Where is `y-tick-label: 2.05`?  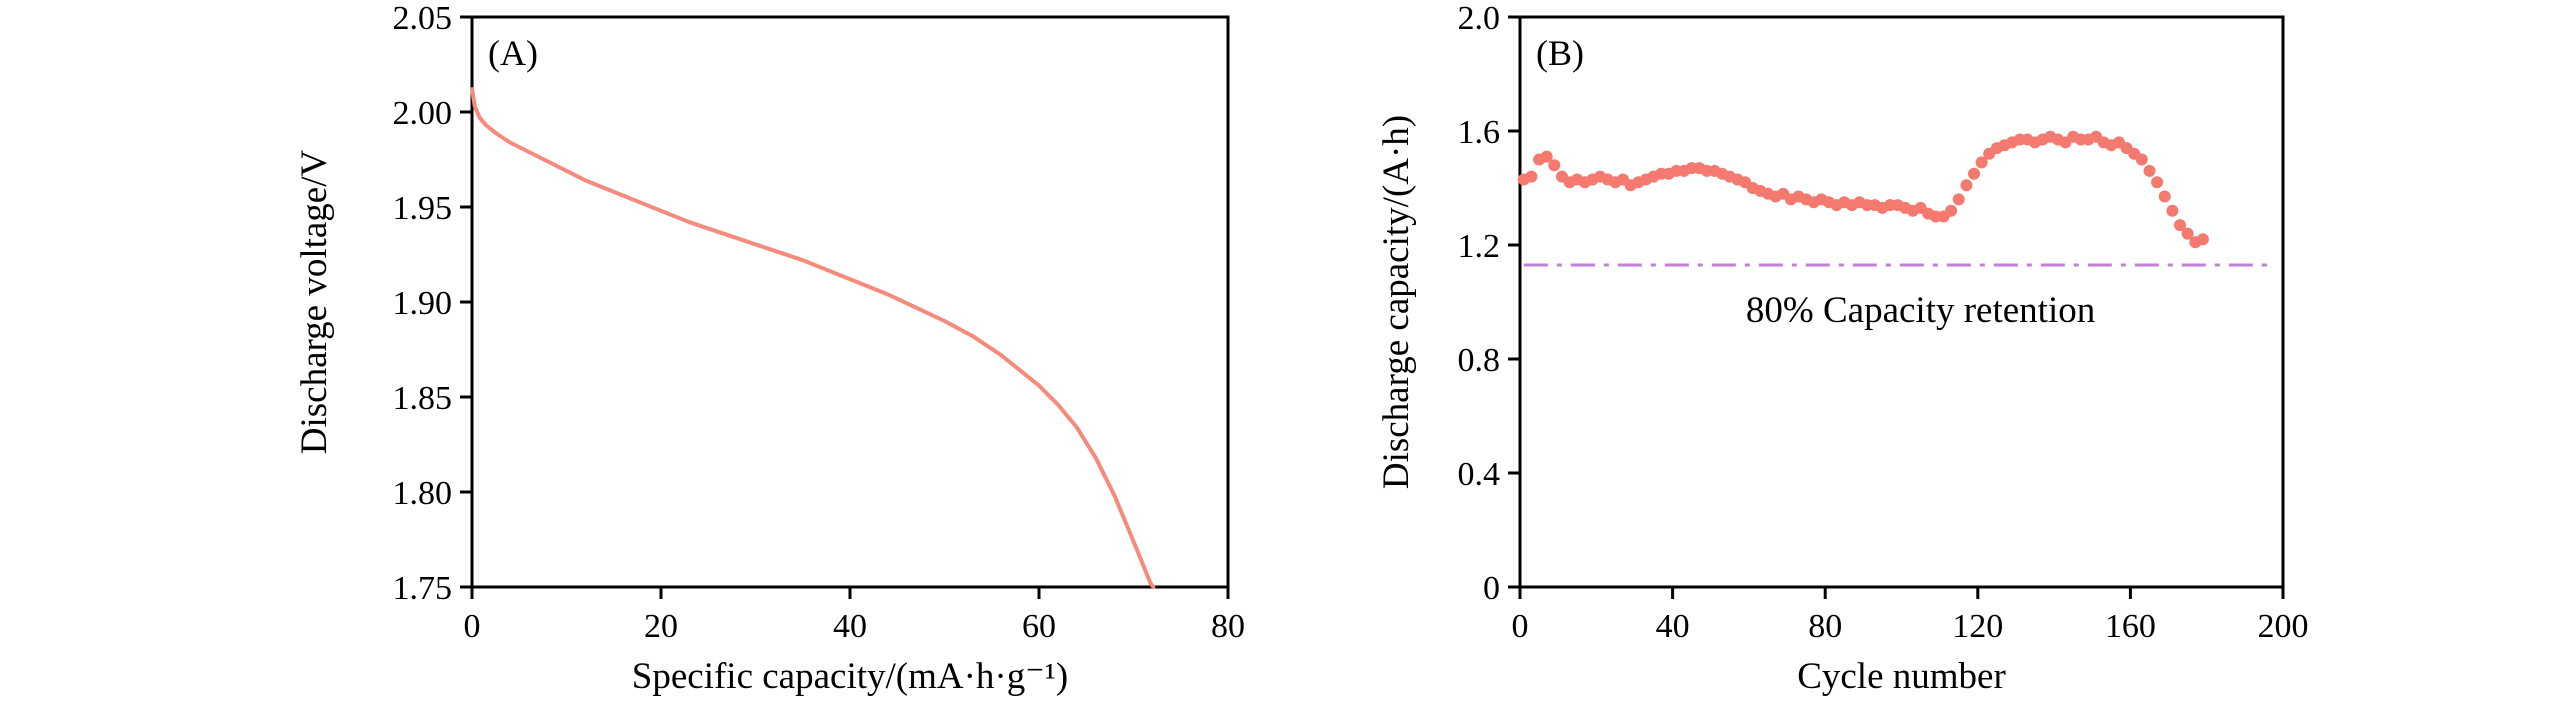 y-tick-label: 2.05 is located at coordinates (423, 18).